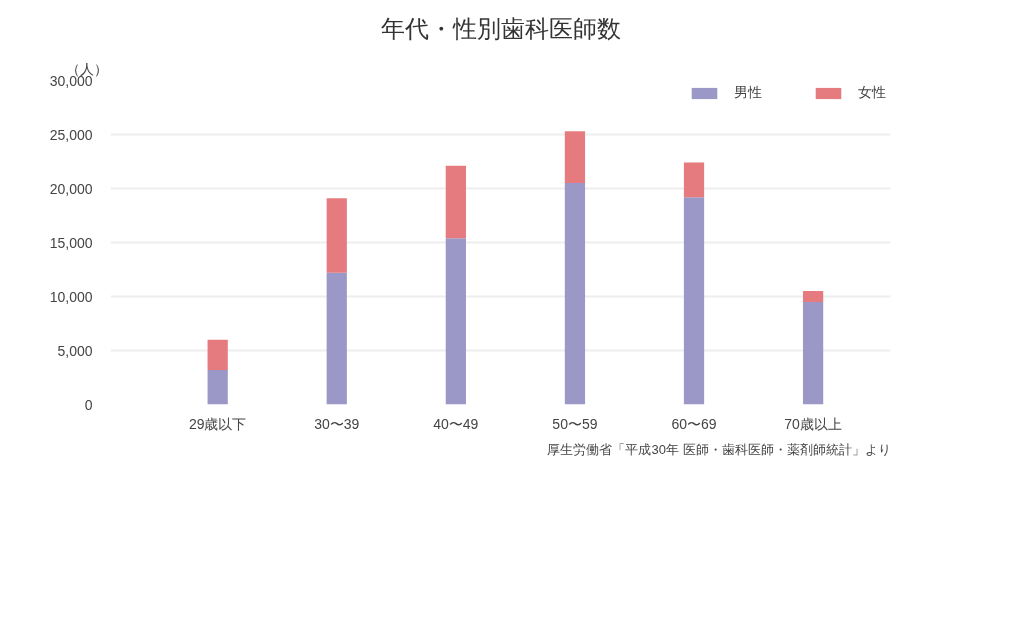 Image resolution: width=1024 pixels, height=632 pixels. Describe the element at coordinates (813, 423) in the screenshot. I see `x-tick-label: 70歳以上` at that location.